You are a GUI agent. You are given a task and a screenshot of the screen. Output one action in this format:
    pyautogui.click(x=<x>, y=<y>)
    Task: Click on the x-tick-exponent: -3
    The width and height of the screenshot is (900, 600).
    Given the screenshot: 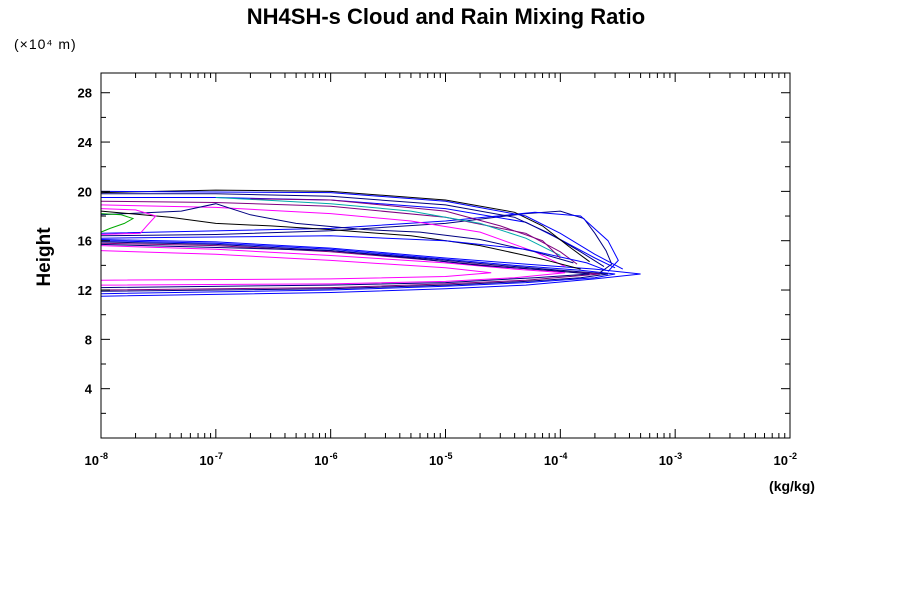 What is the action you would take?
    pyautogui.click(x=678, y=456)
    